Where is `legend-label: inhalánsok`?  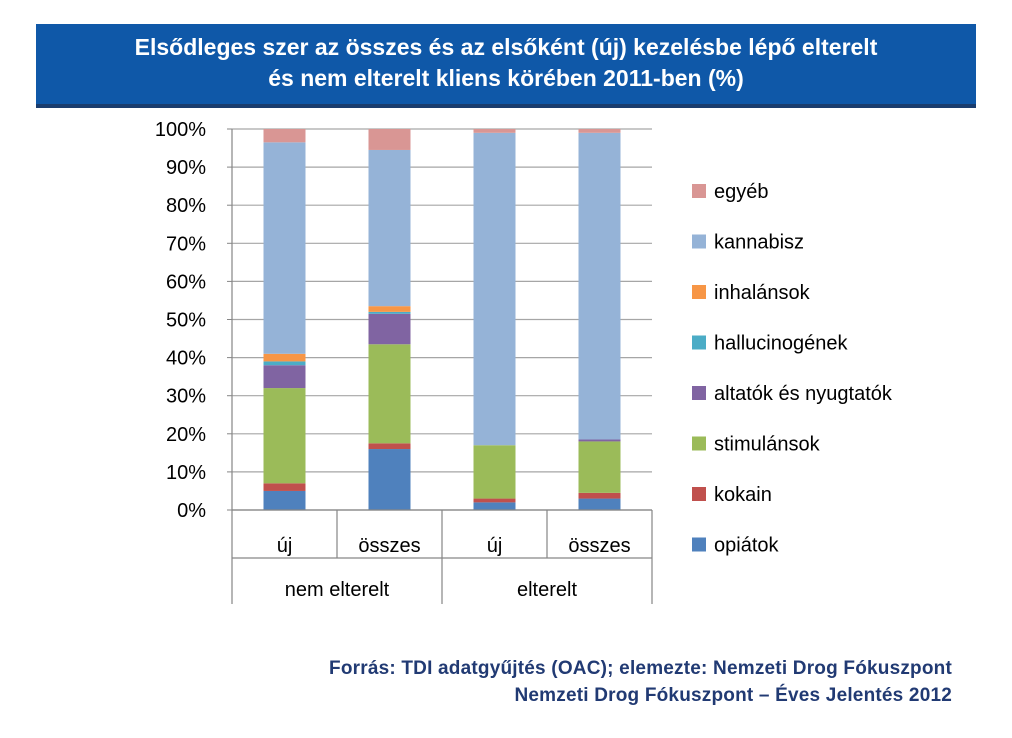
legend-label: inhalánsok is located at coordinates (762, 293).